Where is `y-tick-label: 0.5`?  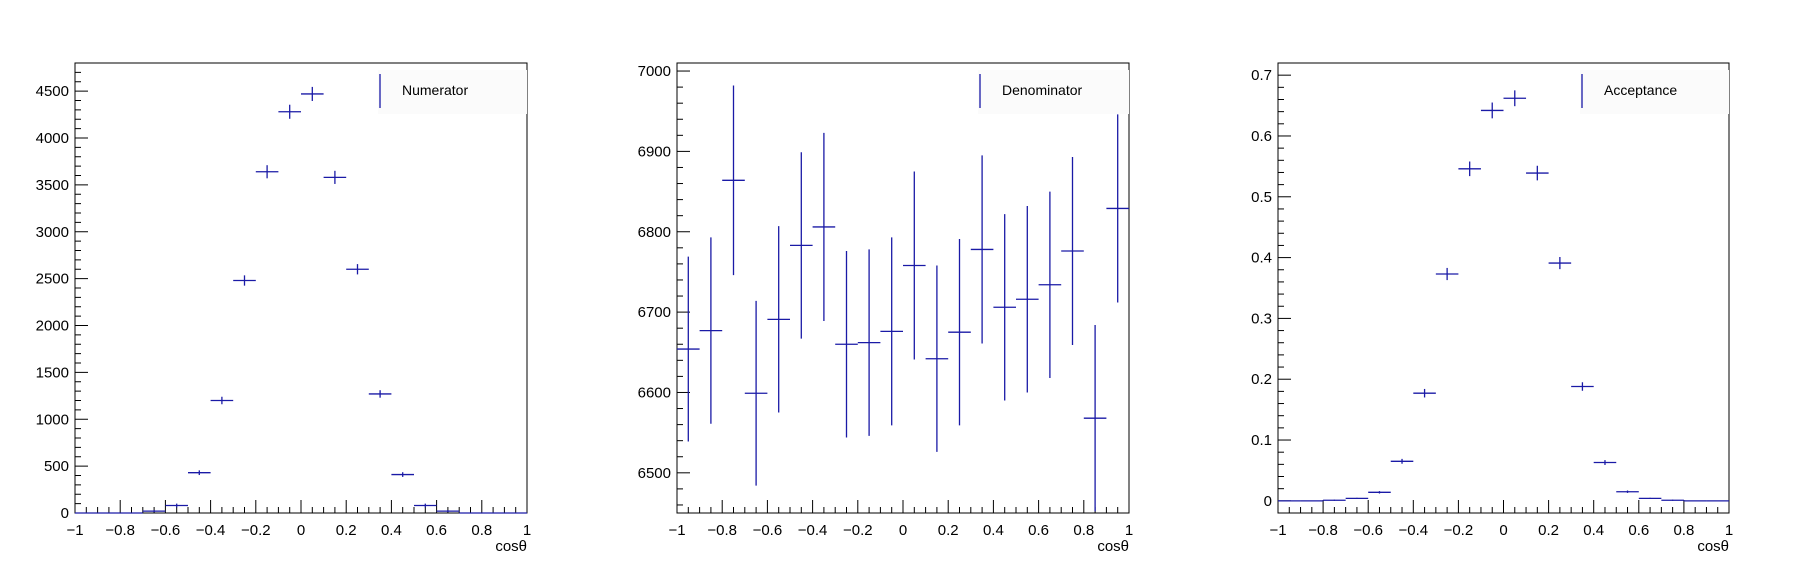 y-tick-label: 0.5 is located at coordinates (1261, 197).